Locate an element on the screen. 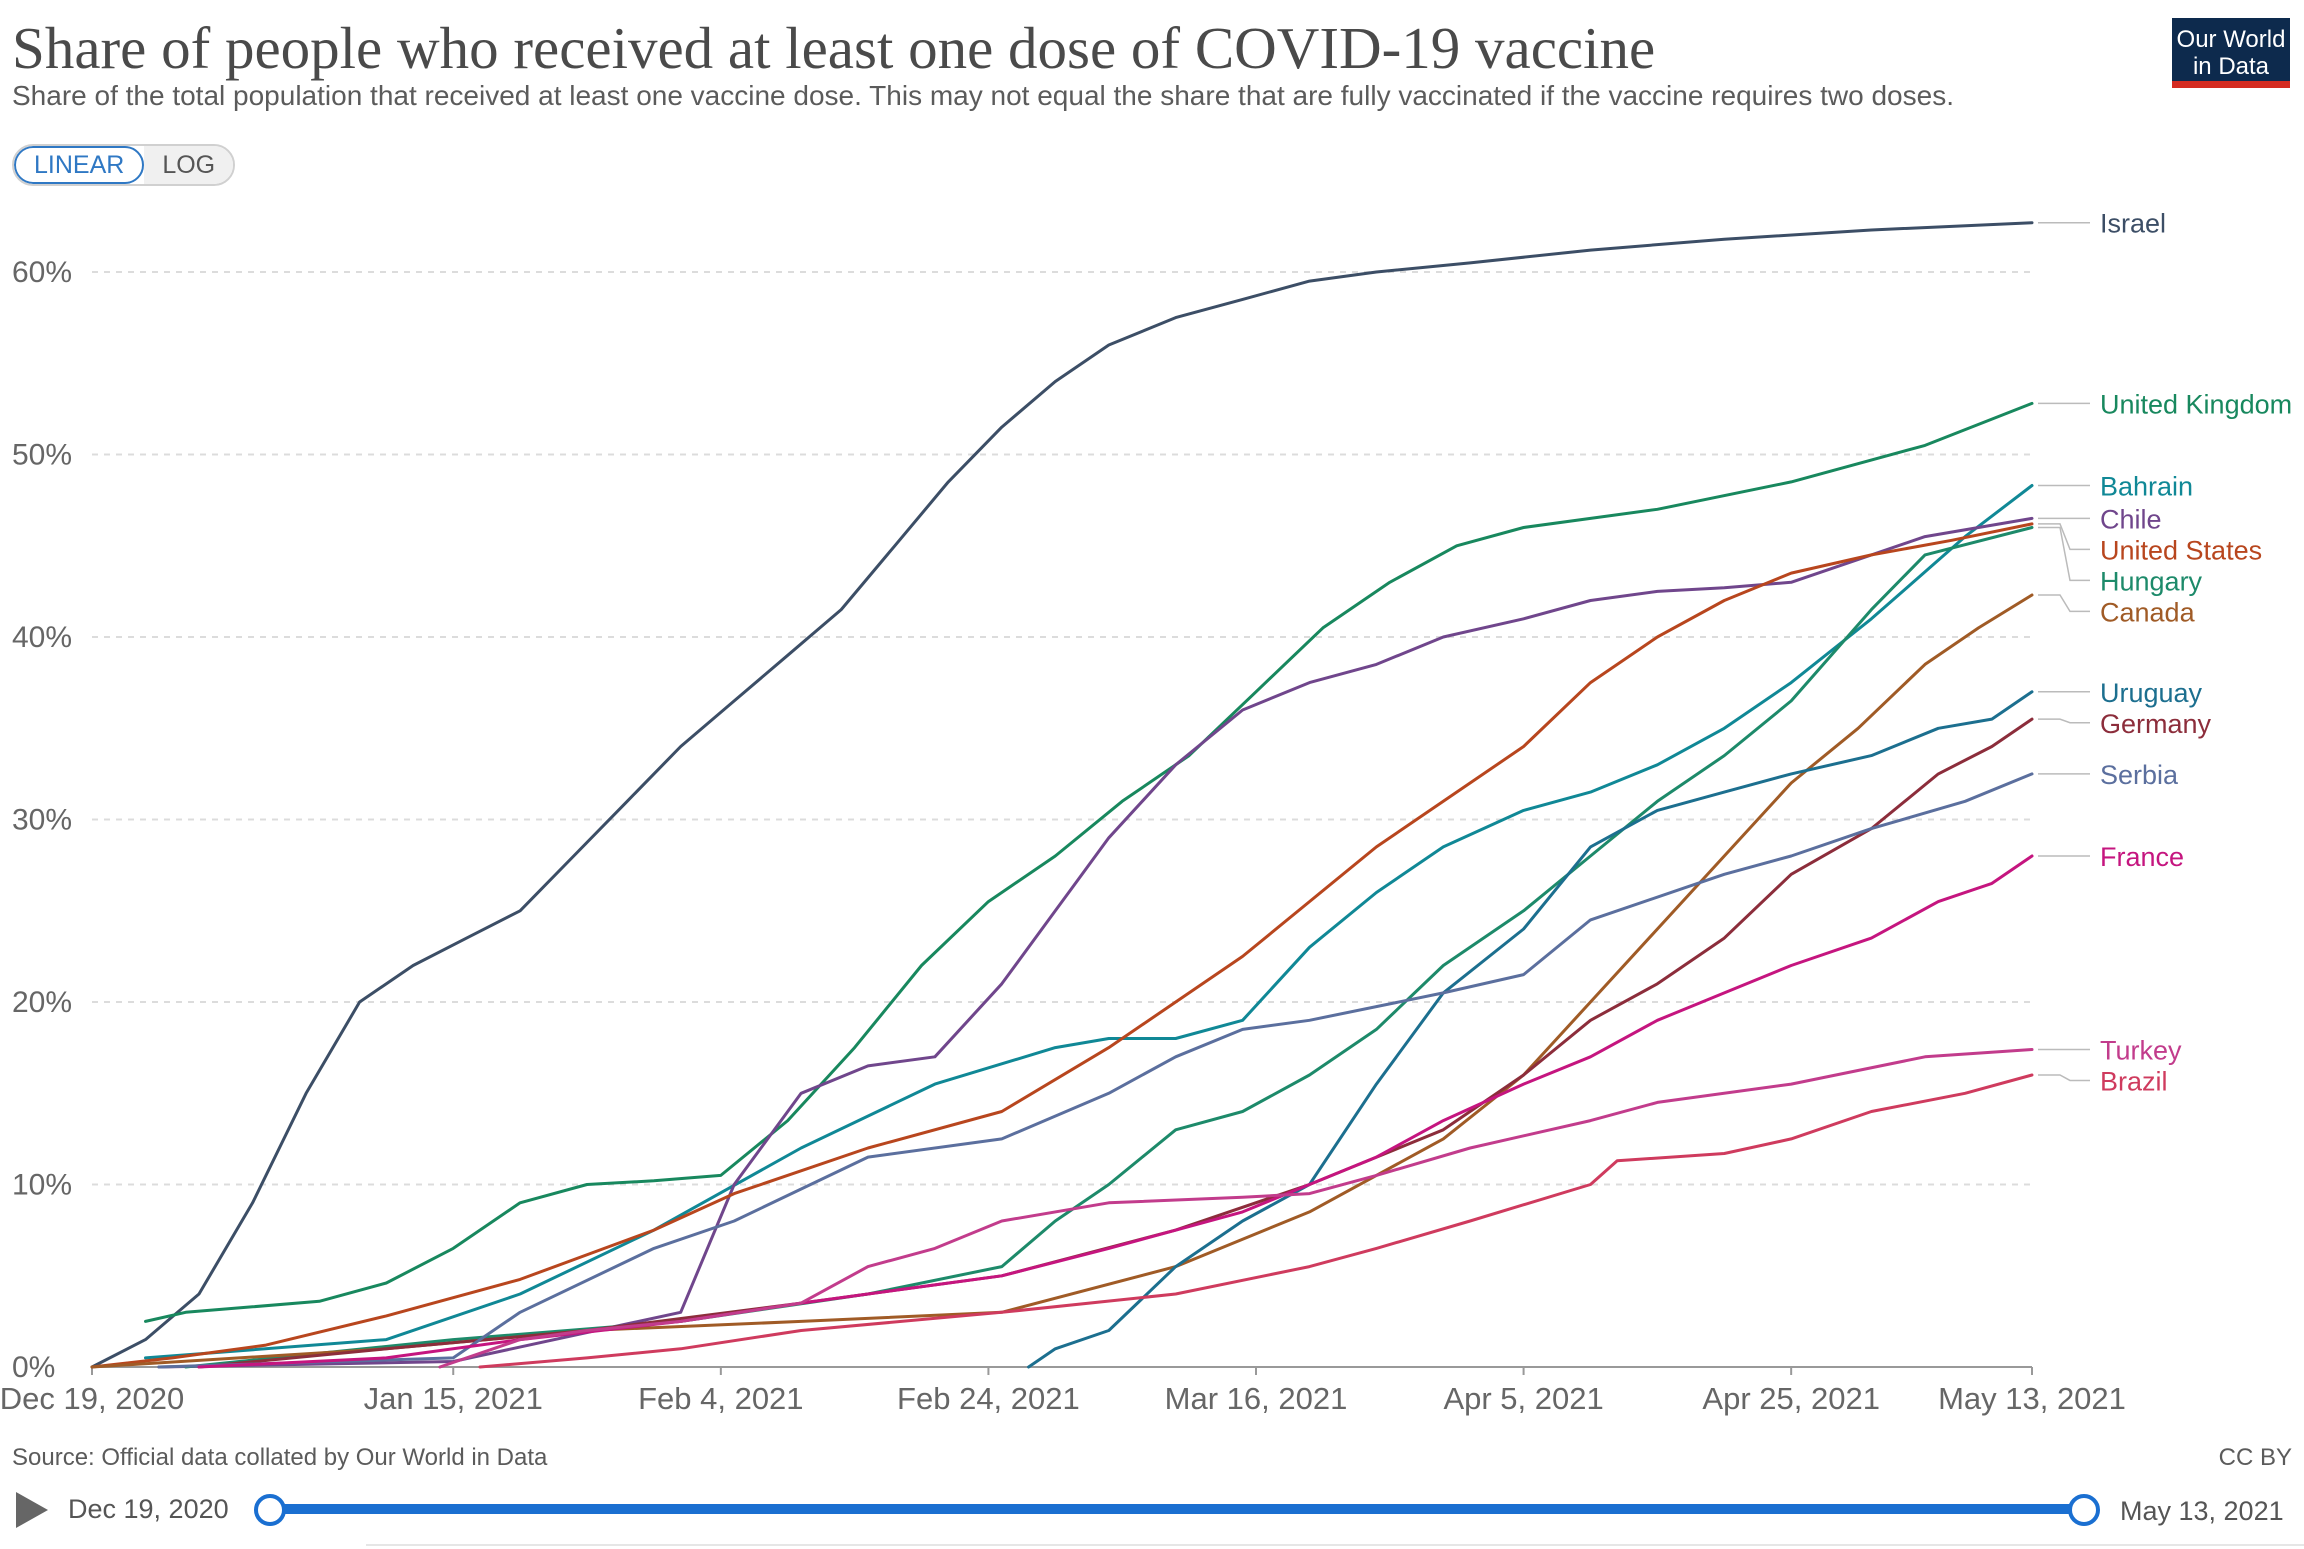 The image size is (2304, 1549). log-scale-button: LOG is located at coordinates (189, 165).